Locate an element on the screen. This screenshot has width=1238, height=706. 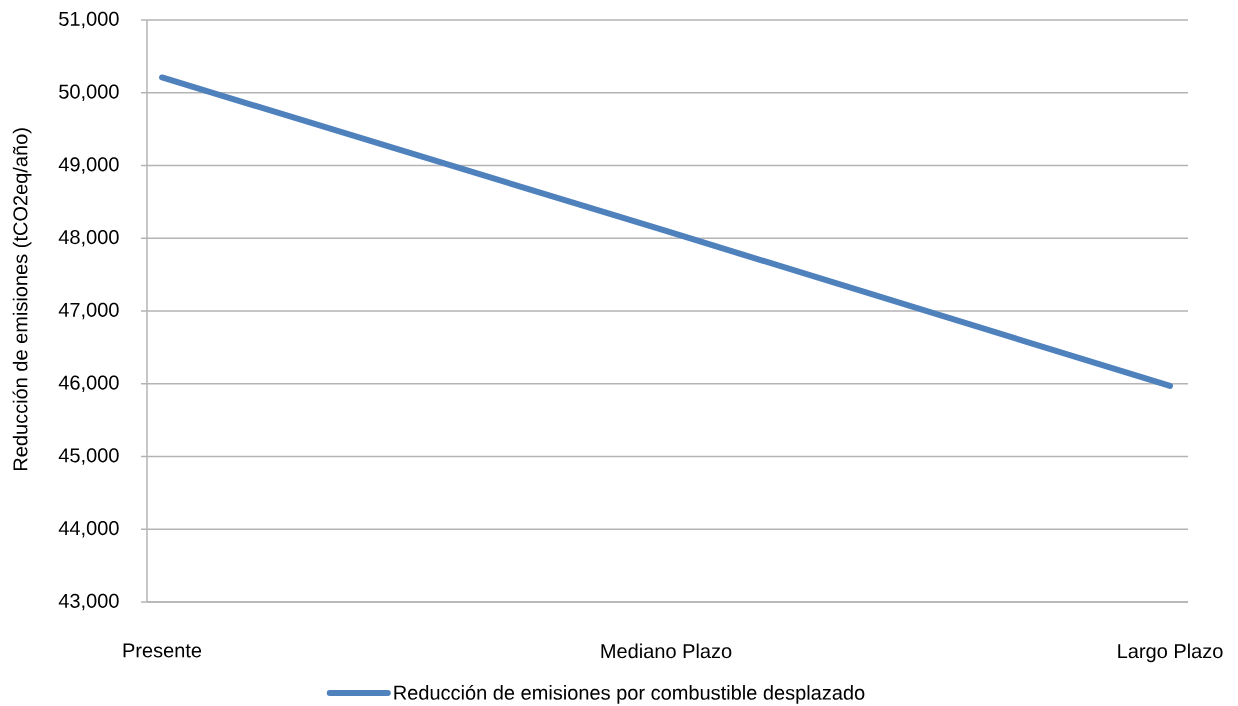
y-tick-label: 51,000 is located at coordinates (89, 20).